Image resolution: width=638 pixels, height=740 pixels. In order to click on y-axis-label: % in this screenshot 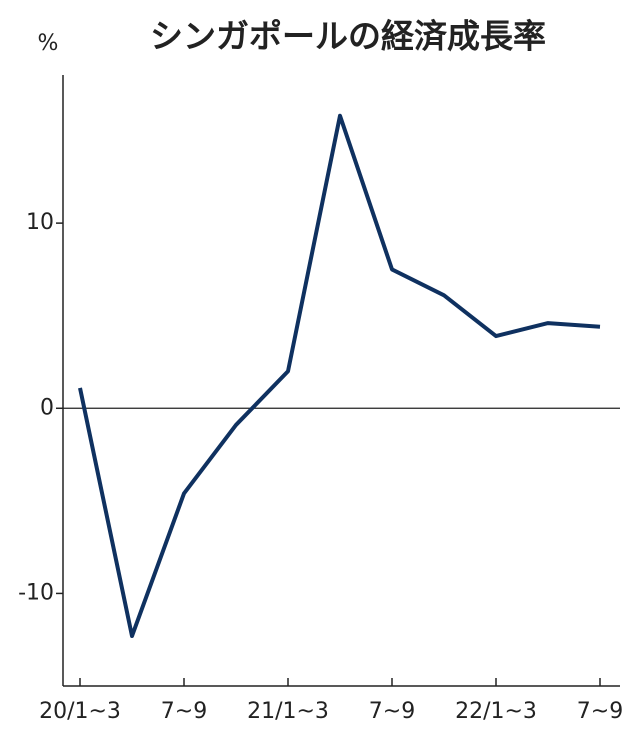, I will do `click(48, 43)`.